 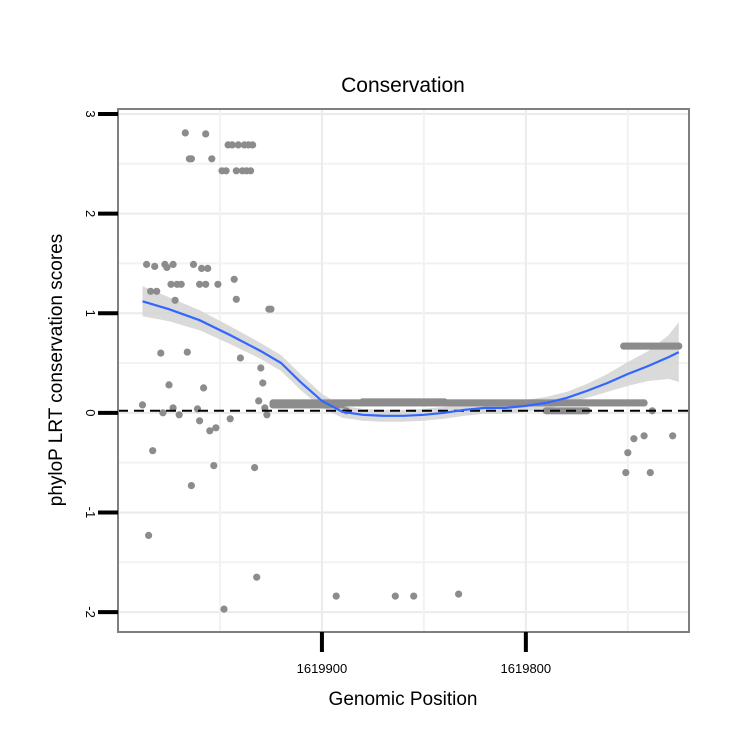 What do you see at coordinates (100, 364) in the screenshot?
I see `y-axis: -2 -1 0 1 2 3` at bounding box center [100, 364].